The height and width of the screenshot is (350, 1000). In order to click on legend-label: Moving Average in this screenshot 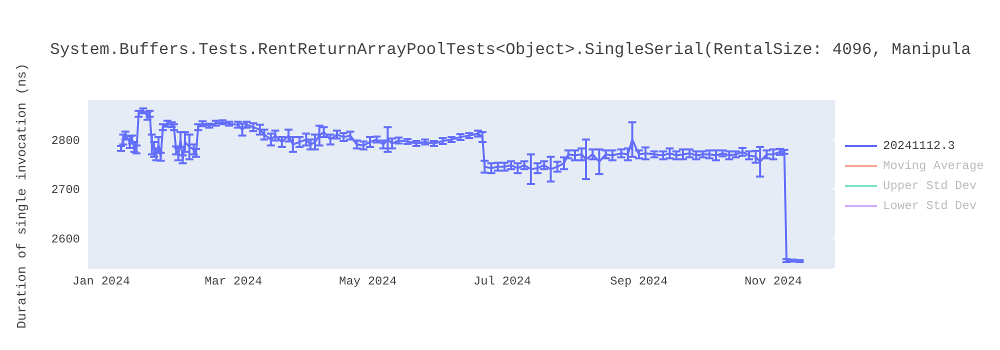, I will do `click(933, 166)`.